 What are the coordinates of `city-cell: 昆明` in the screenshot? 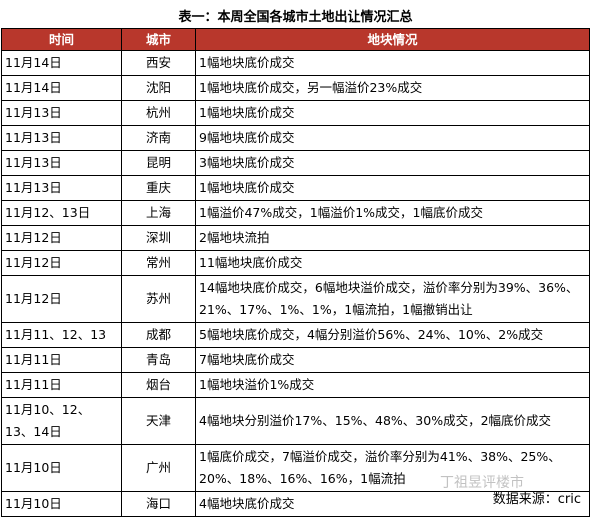 It's located at (158, 163).